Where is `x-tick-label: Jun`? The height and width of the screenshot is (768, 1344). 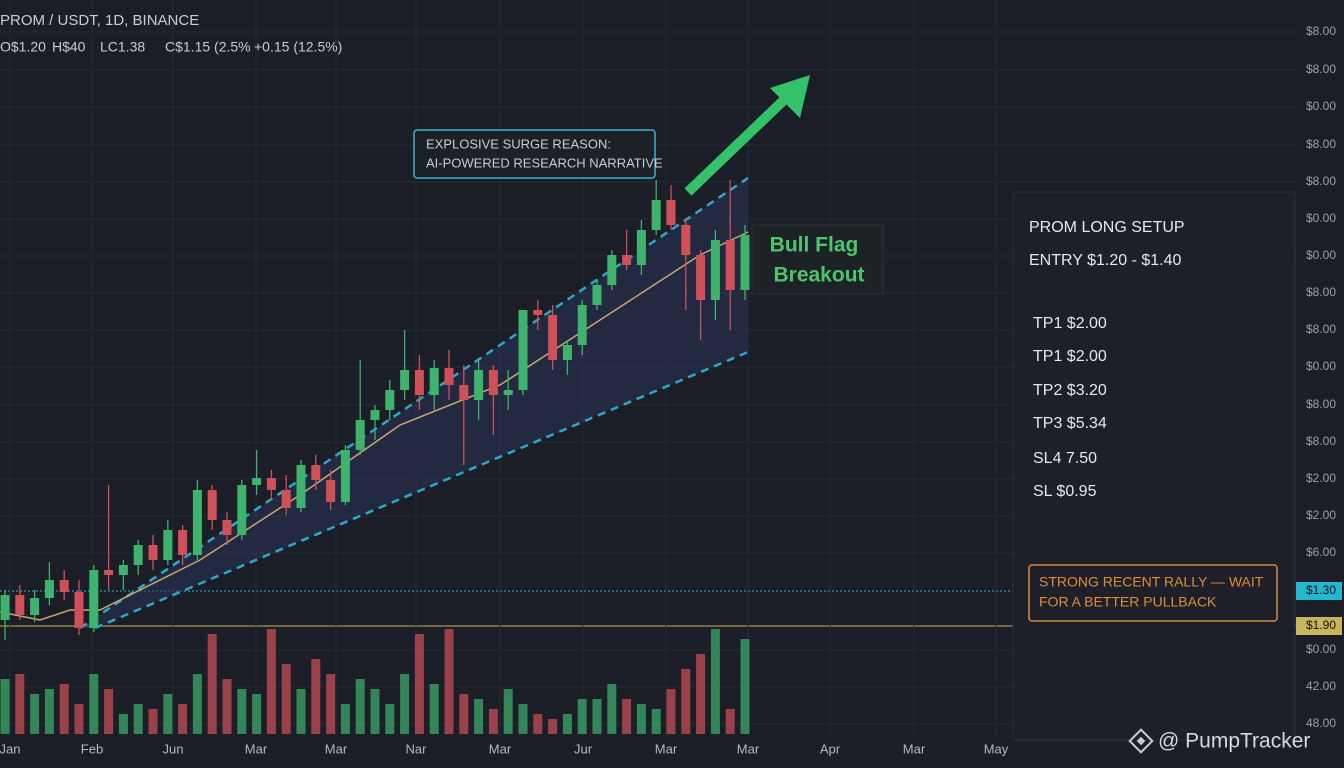
x-tick-label: Jun is located at coordinates (173, 748).